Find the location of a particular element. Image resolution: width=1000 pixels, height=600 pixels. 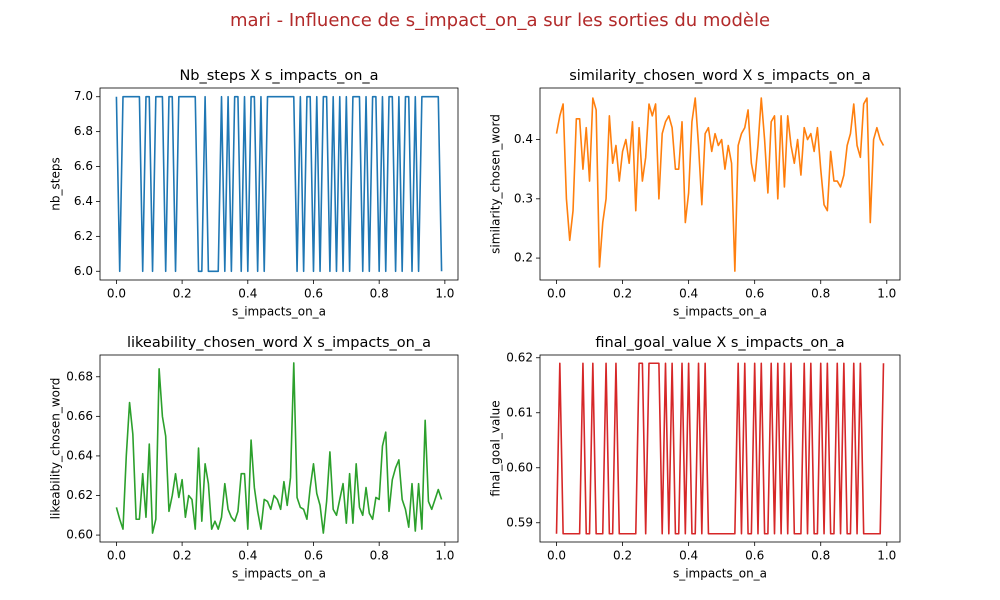

y-axis-label: final_goal_value is located at coordinates (496, 448).